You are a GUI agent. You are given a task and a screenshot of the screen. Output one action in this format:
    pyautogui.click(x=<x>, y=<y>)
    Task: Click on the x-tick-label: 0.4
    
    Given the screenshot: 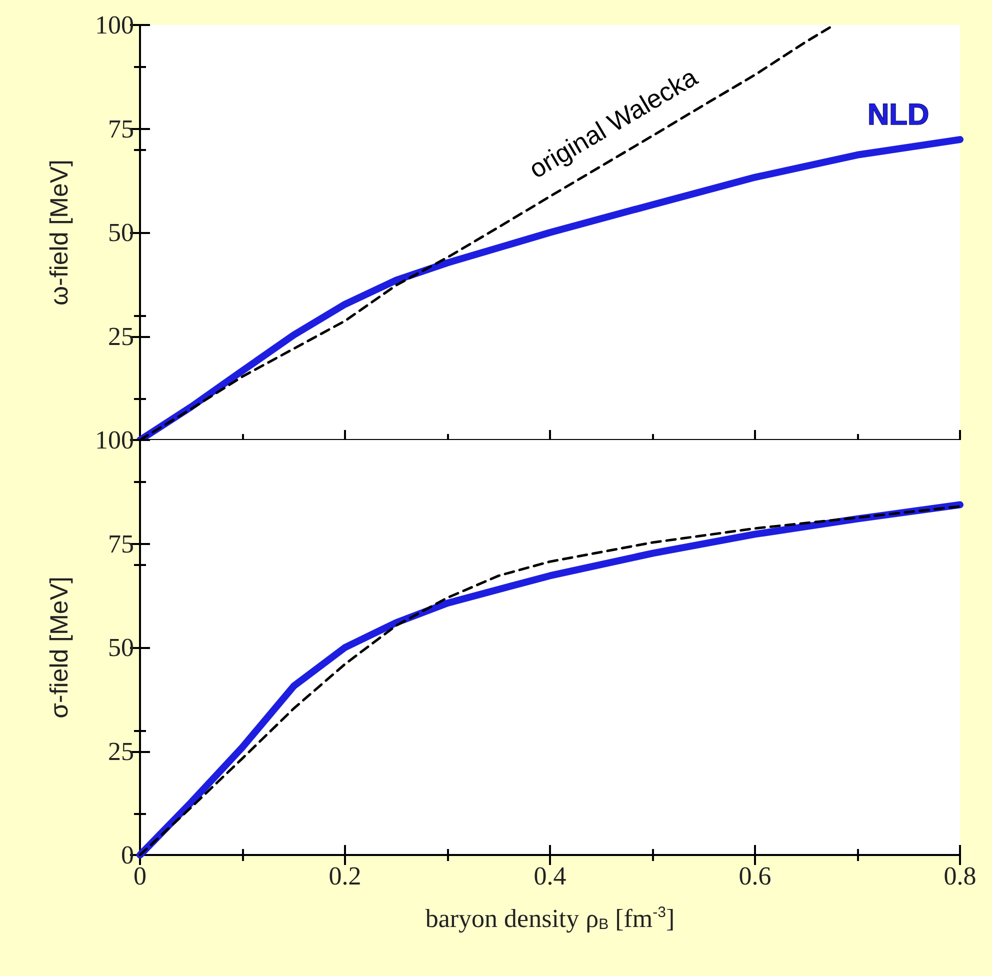 What is the action you would take?
    pyautogui.click(x=550, y=876)
    